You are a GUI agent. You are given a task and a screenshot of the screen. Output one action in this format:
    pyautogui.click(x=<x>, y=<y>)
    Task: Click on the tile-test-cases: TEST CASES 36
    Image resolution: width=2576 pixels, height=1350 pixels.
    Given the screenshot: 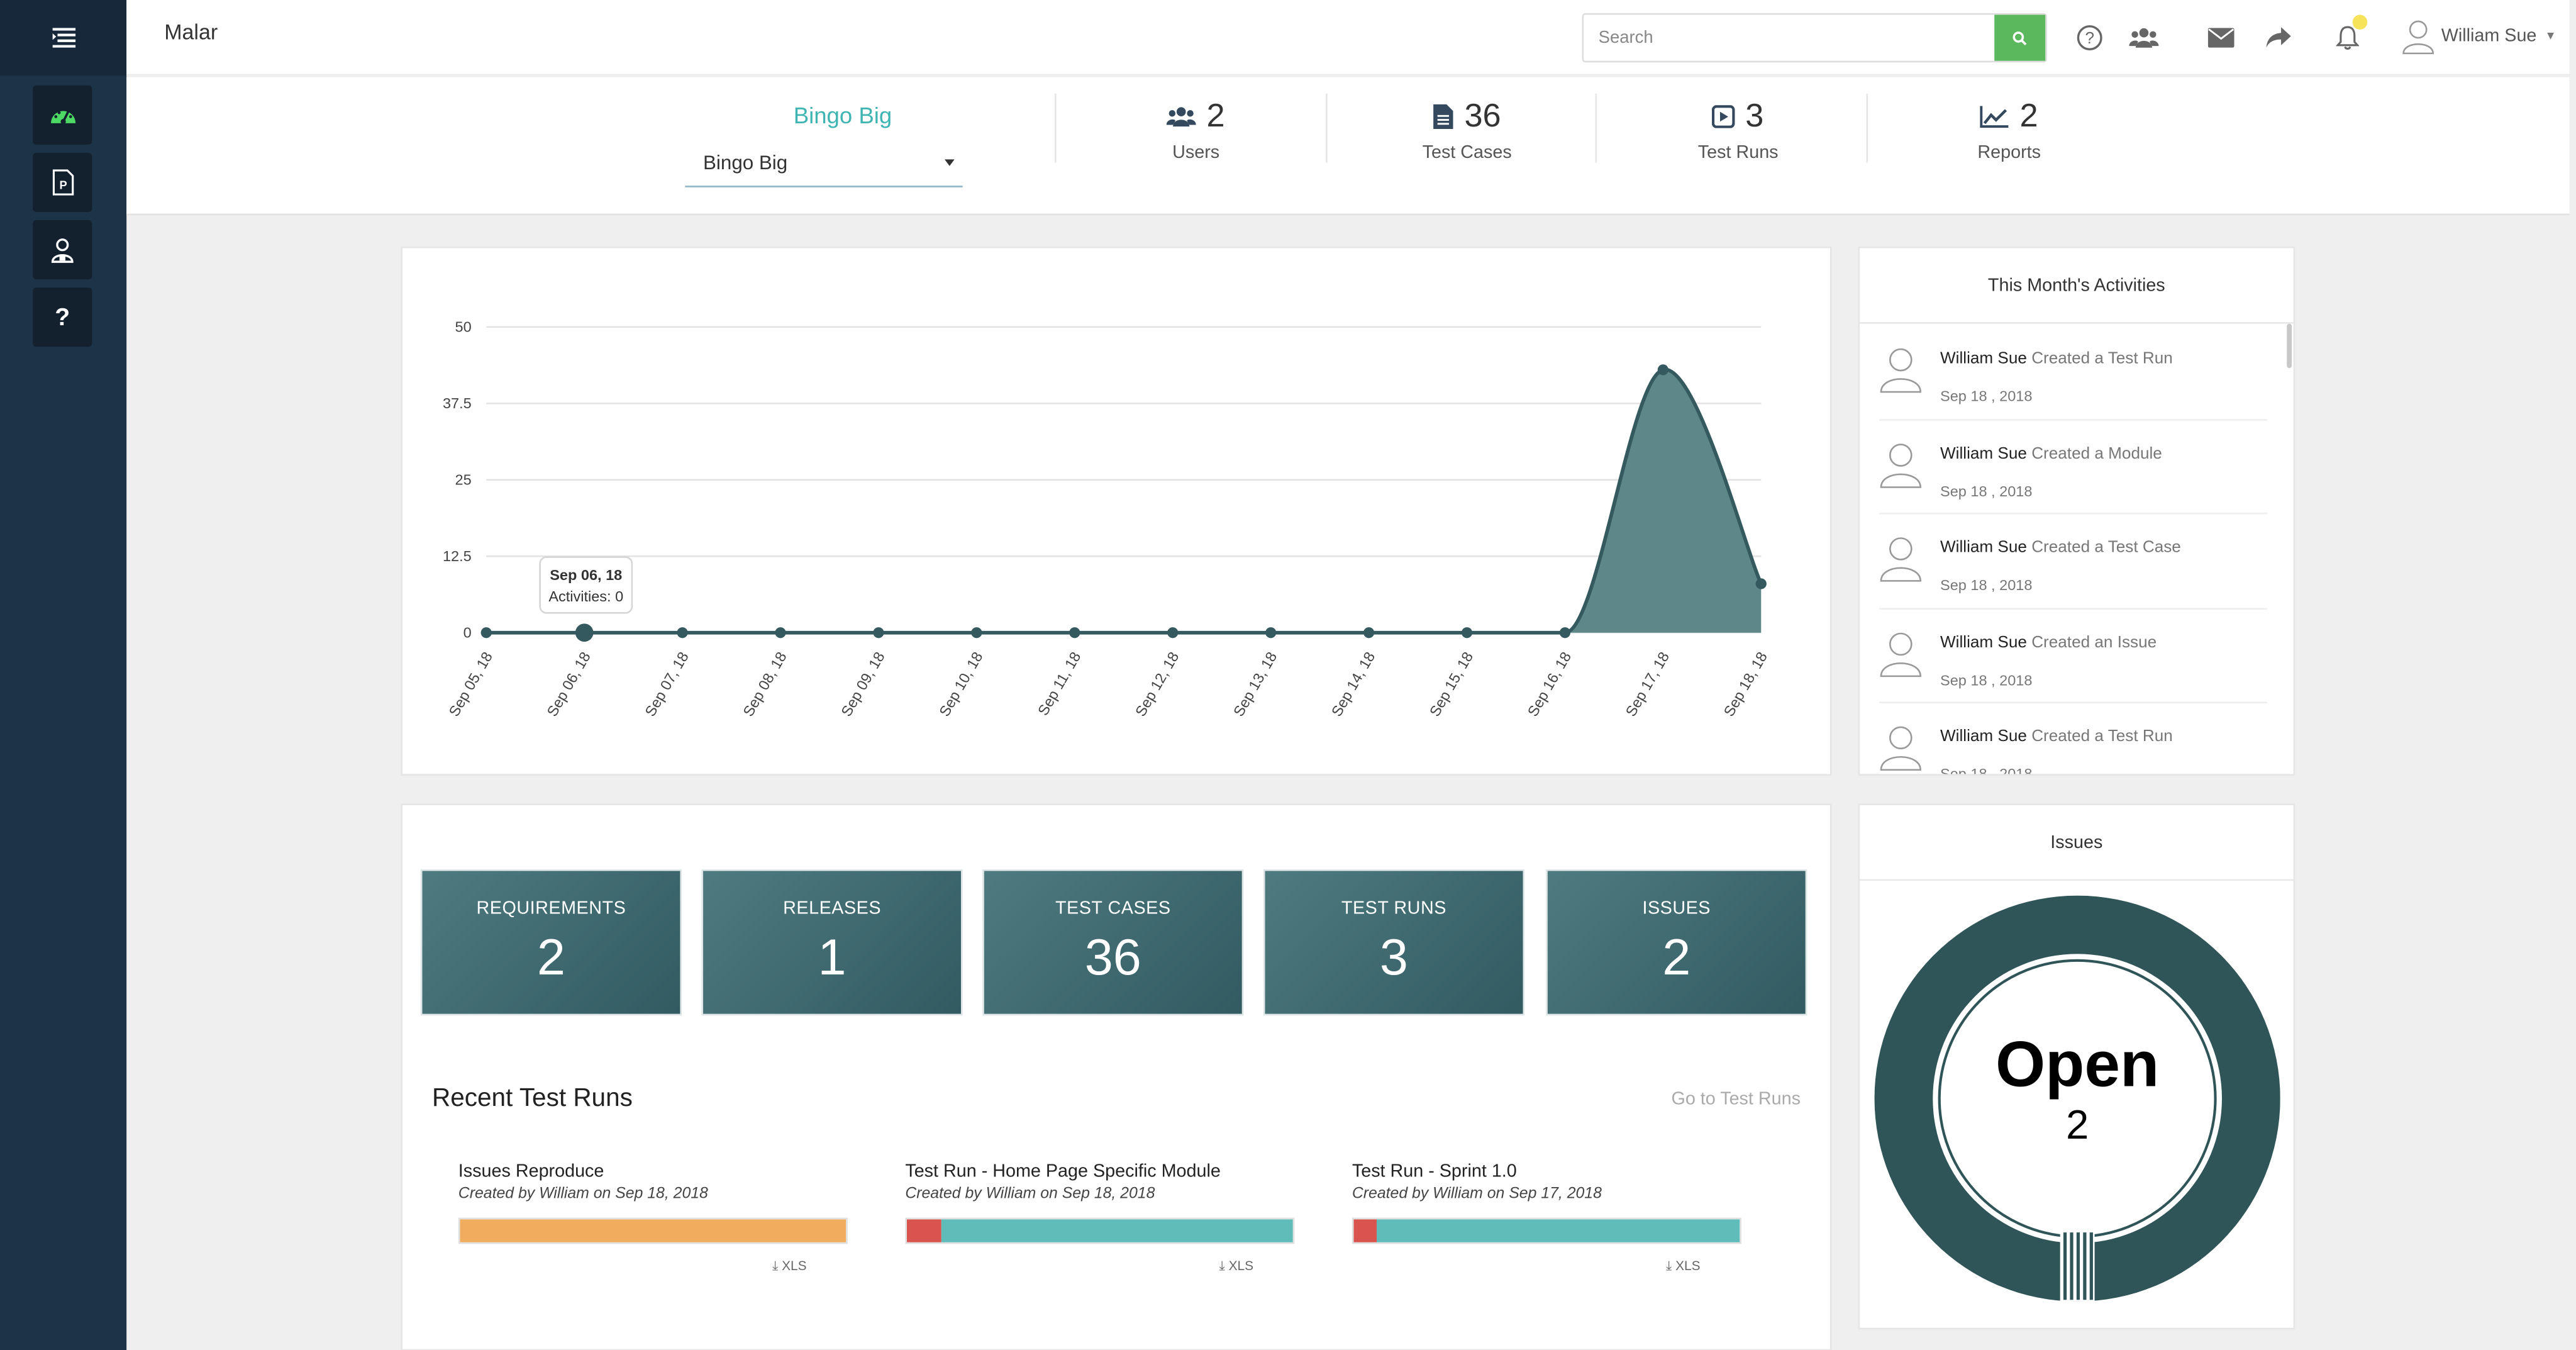 What is the action you would take?
    pyautogui.click(x=1113, y=943)
    